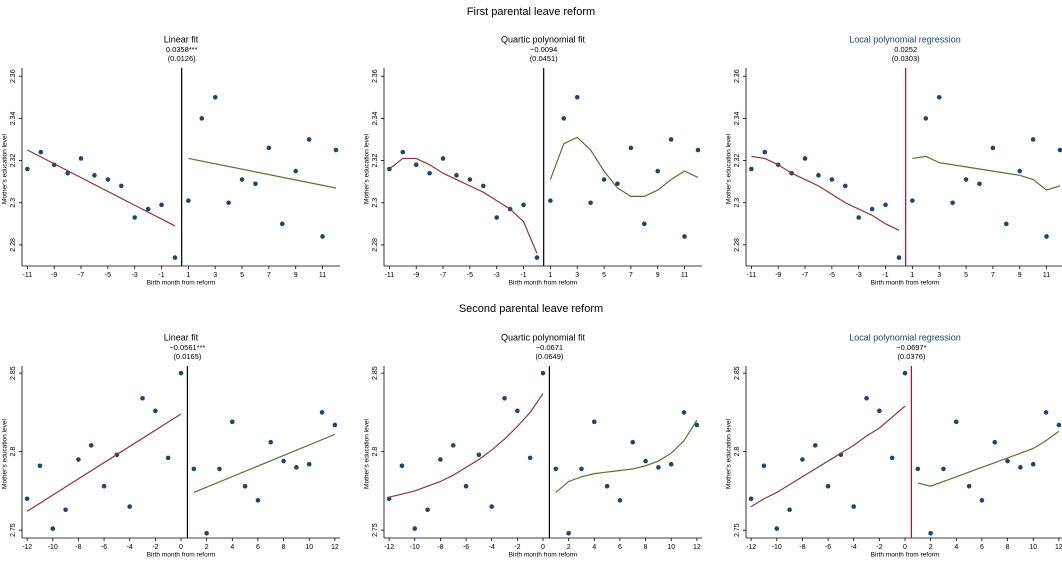  What do you see at coordinates (13, 530) in the screenshot?
I see `y-tick-label: 2.75` at bounding box center [13, 530].